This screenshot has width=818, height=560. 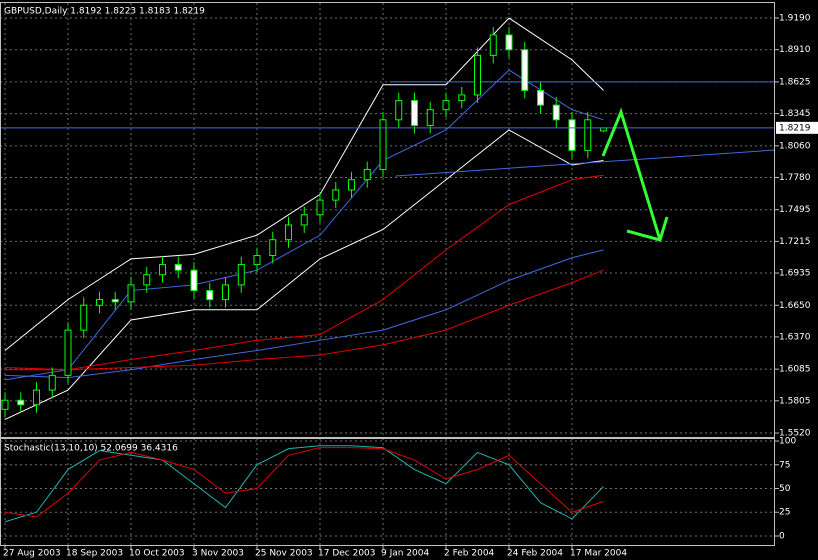 I want to click on x-tick-label: 27 Aug 2003, so click(x=32, y=554).